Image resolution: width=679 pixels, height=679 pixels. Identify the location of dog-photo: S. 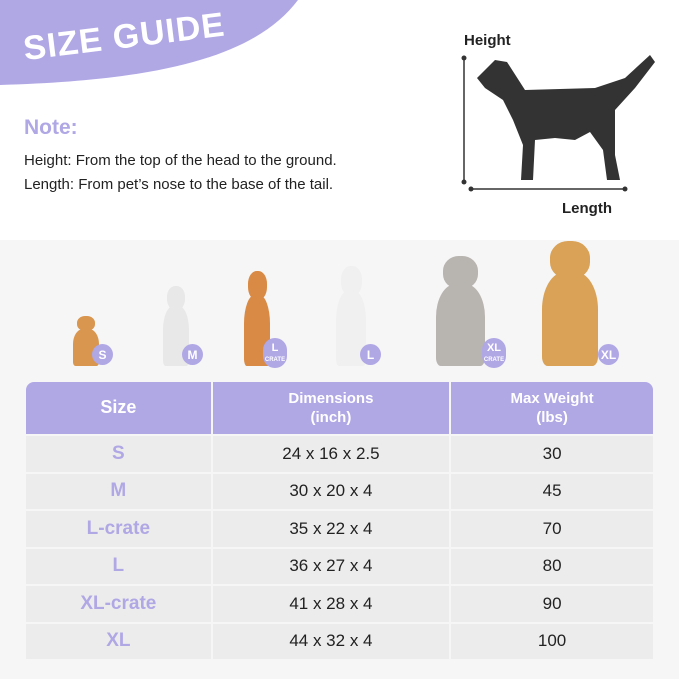
(90, 341).